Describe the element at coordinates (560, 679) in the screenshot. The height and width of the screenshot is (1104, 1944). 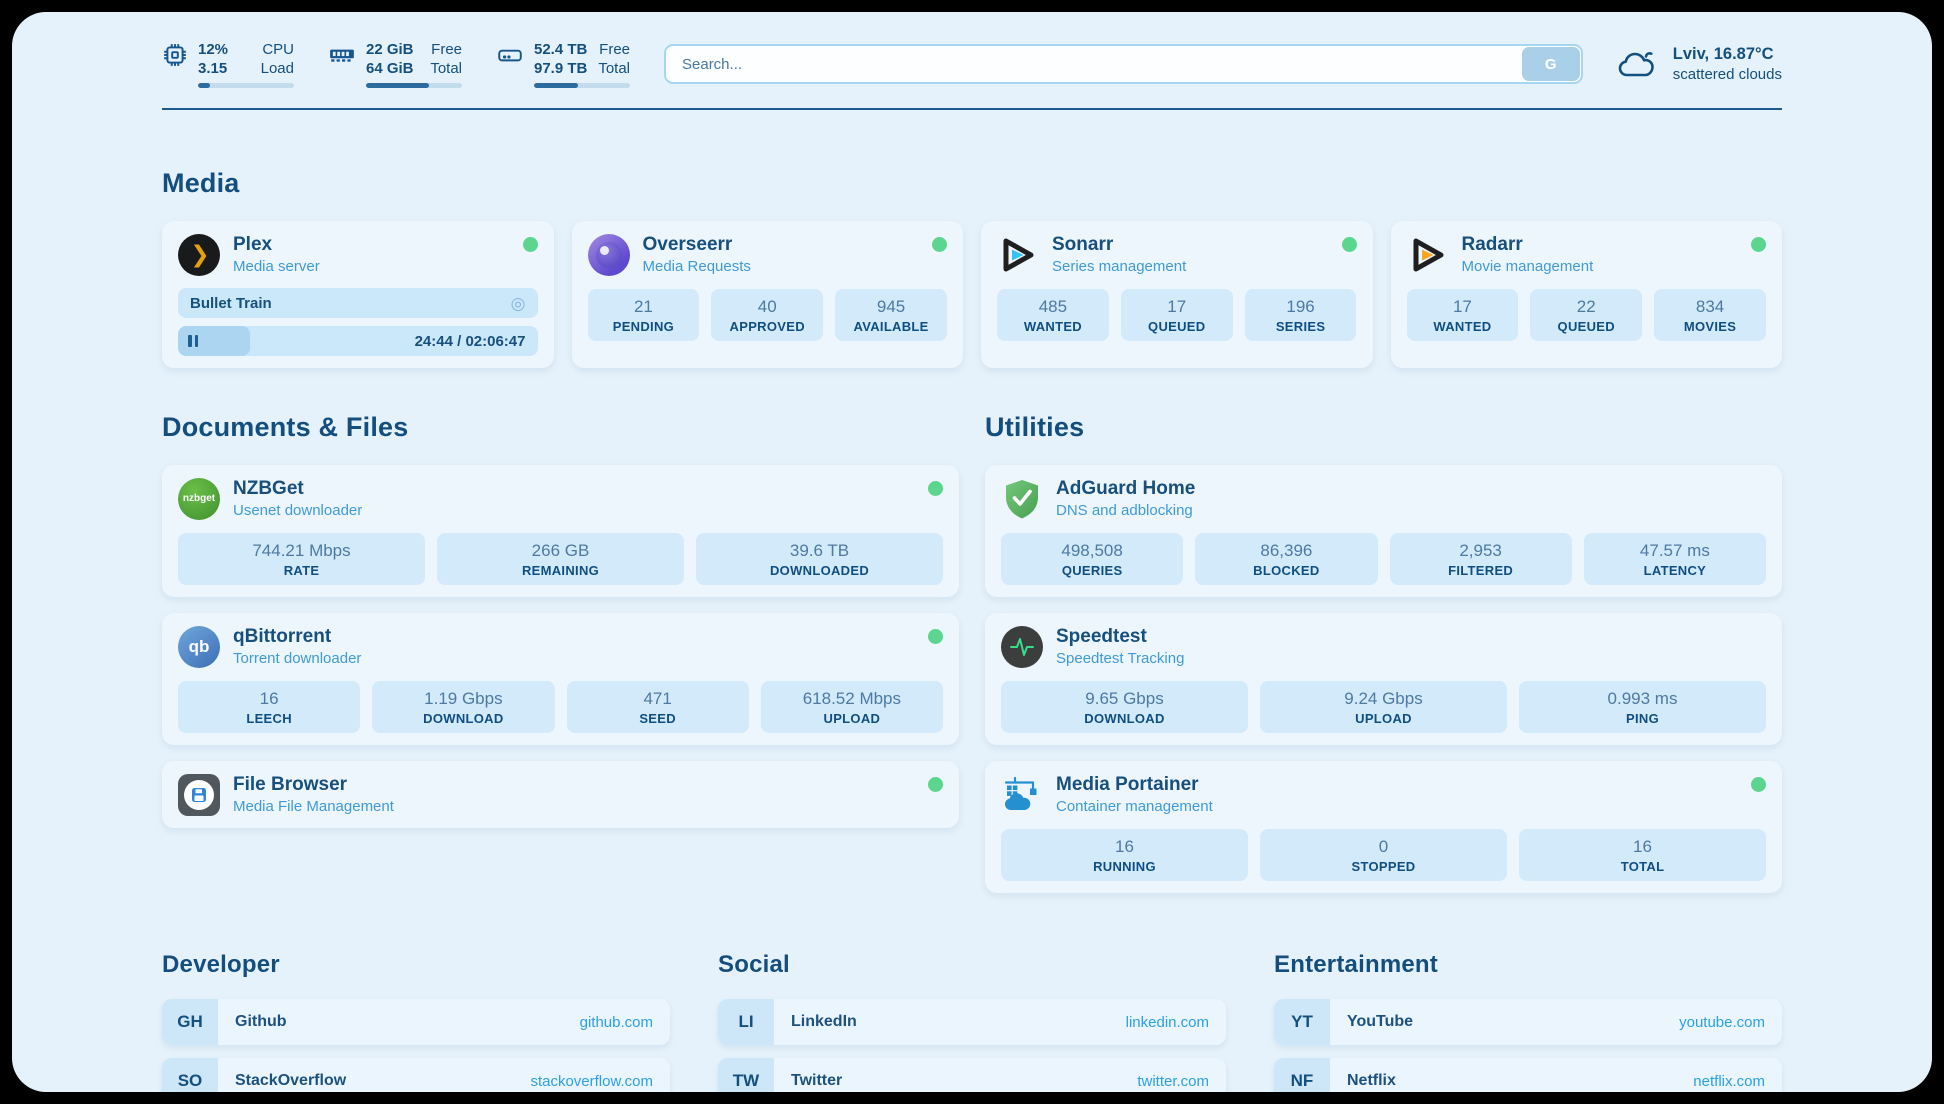
I see `card-qbittorrent: qb qBittorrent Torrent downloader 16` at that location.